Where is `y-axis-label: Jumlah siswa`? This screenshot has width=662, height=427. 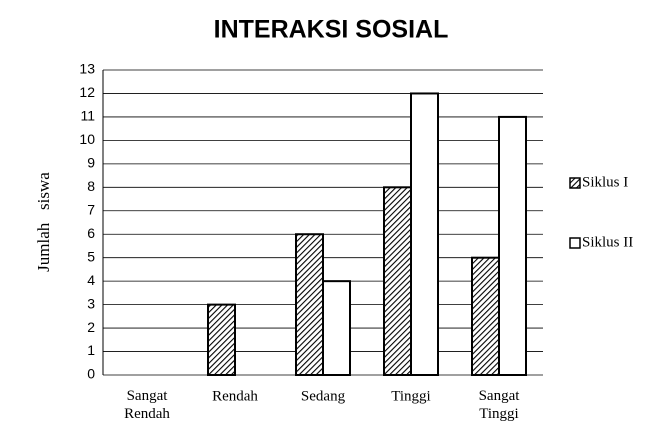 y-axis-label: Jumlah siswa is located at coordinates (43, 222).